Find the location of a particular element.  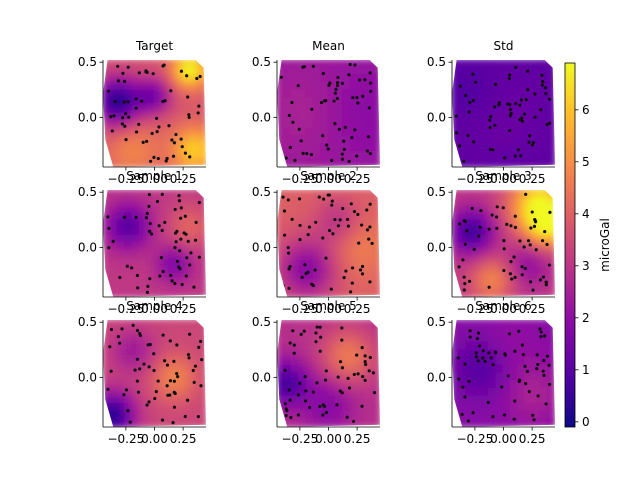

x-tick-label: 0.25 is located at coordinates (183, 309).